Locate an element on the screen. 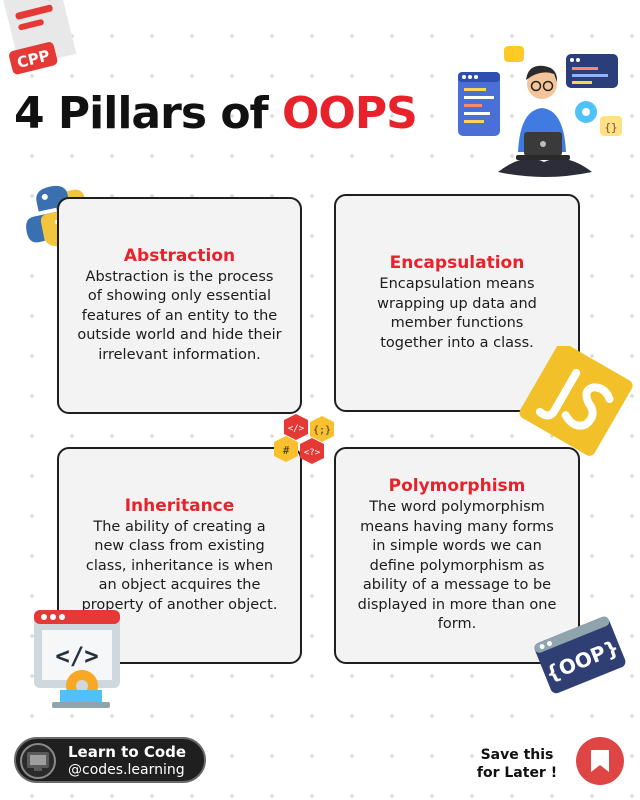 Image resolution: width=640 pixels, height=800 pixels. cpp-file-icon: CPP is located at coordinates (43, 43).